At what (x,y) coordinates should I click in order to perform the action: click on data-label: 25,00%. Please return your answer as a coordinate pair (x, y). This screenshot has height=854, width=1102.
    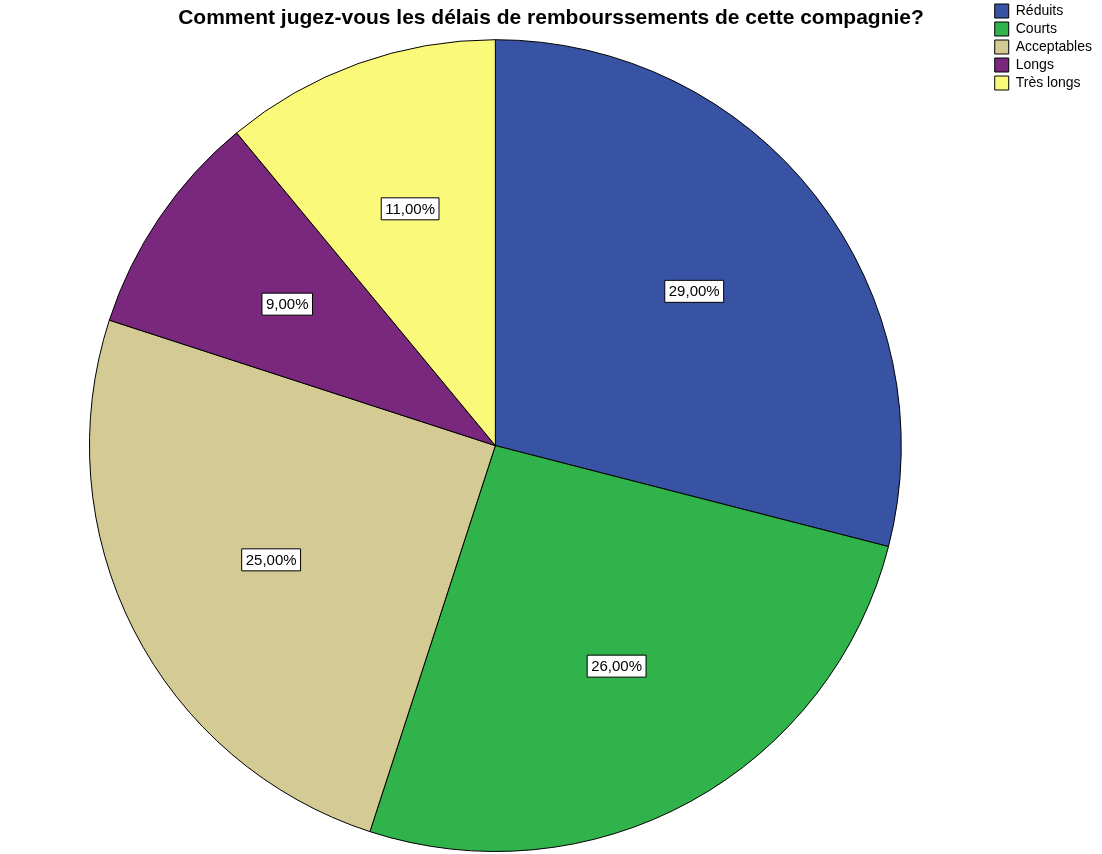
    Looking at the image, I should click on (271, 559).